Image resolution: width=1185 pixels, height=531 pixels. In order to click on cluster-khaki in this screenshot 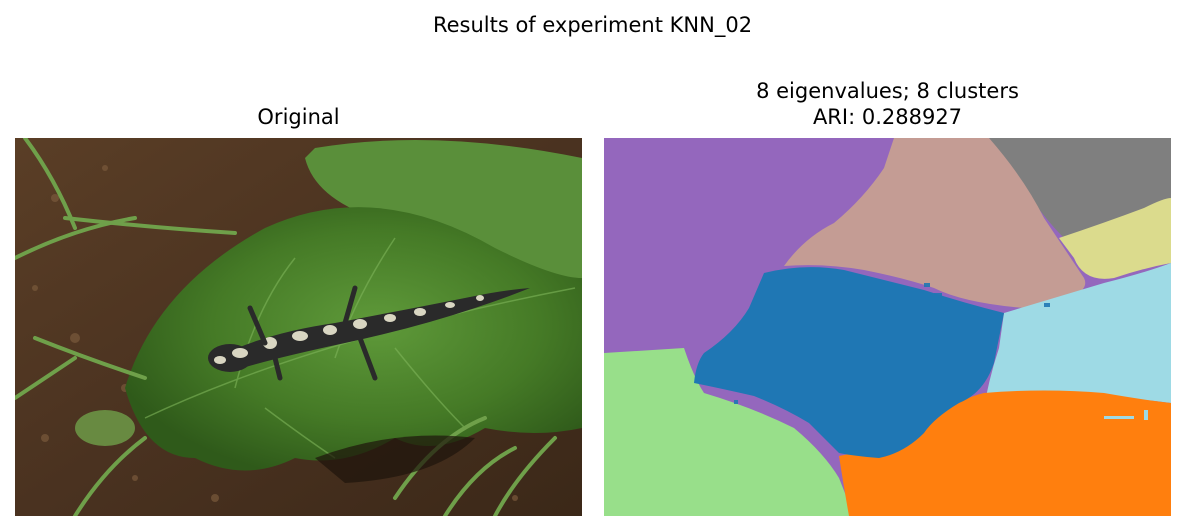, I will do `click(1115, 238)`.